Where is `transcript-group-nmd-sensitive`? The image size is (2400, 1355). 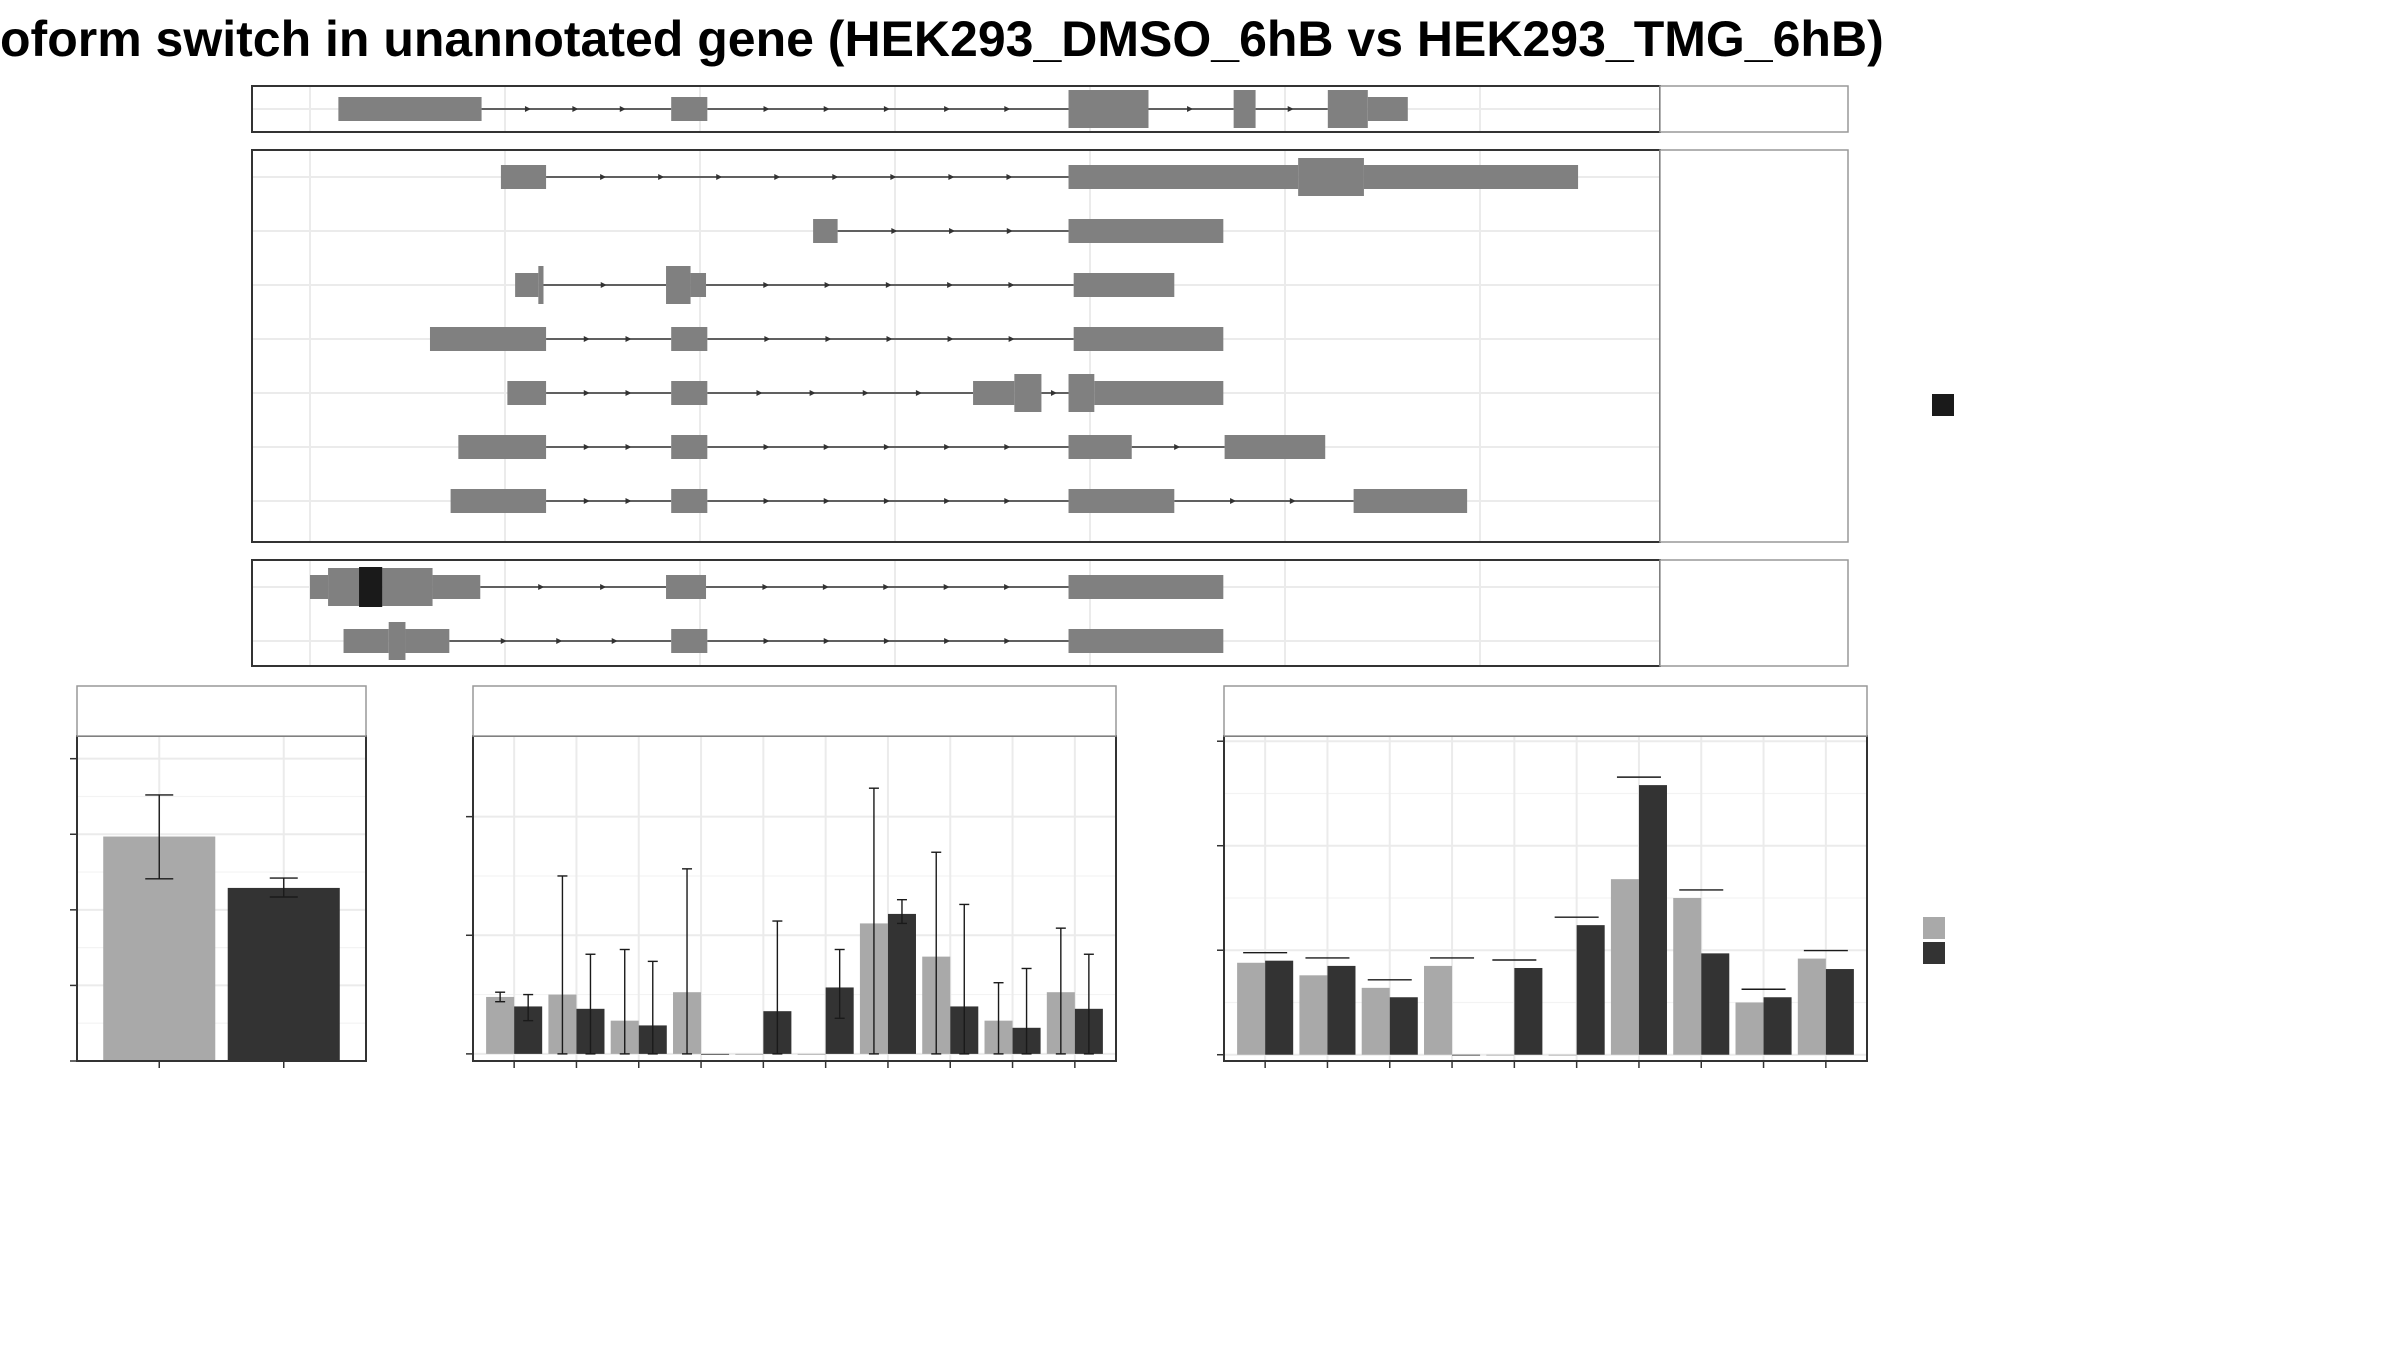 transcript-group-nmd-sensitive is located at coordinates (1050, 613).